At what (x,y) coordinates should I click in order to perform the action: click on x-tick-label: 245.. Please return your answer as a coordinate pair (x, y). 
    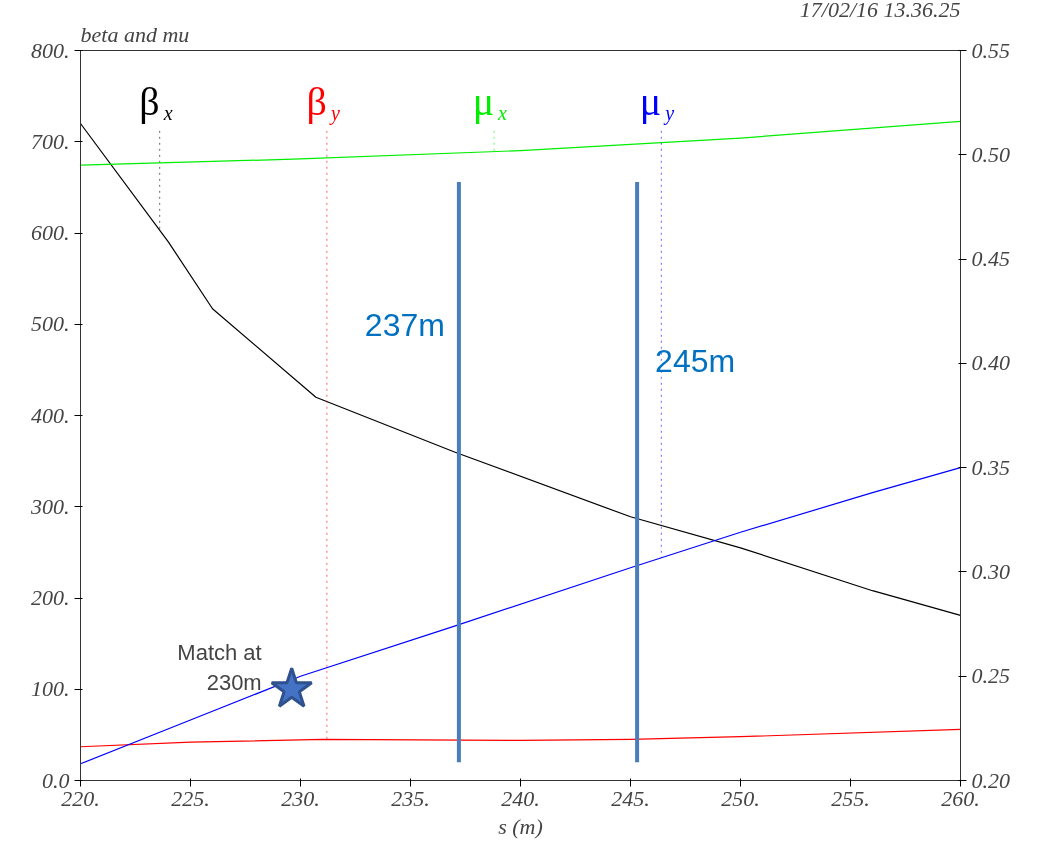
    Looking at the image, I should click on (630, 798).